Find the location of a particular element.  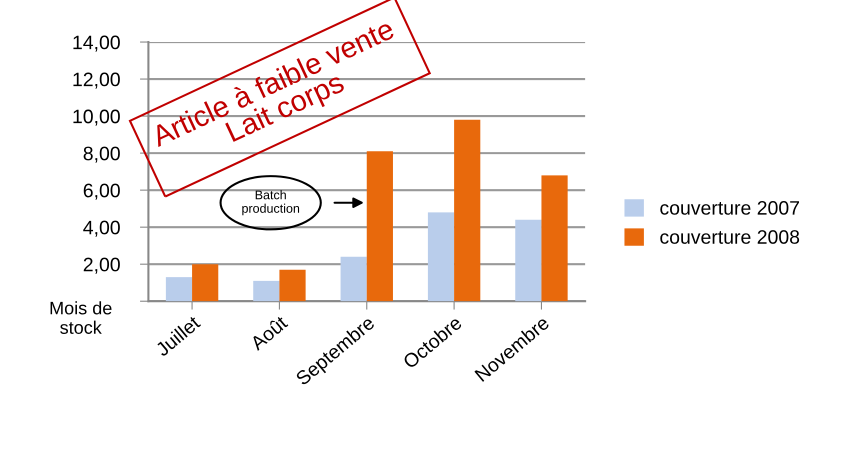

y-tick-label: 6,00 is located at coordinates (102, 192).